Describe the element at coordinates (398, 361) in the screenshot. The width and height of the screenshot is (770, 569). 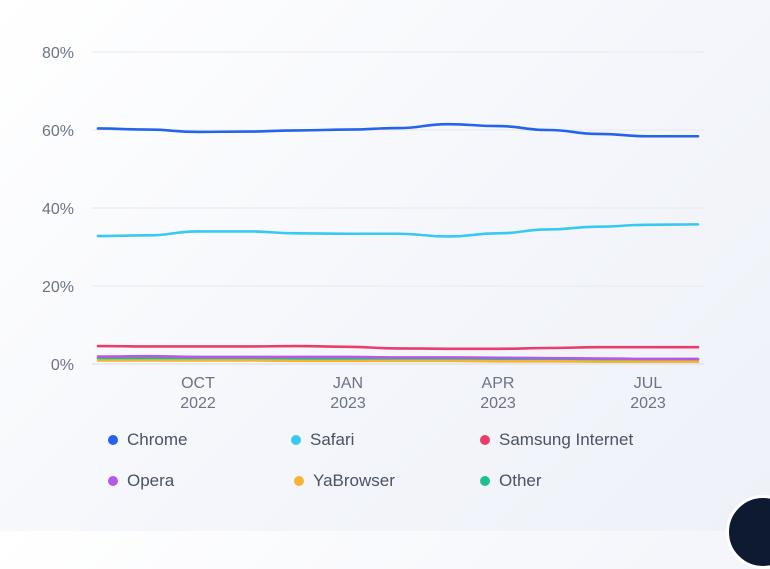
I see `series-line-yabrowser` at that location.